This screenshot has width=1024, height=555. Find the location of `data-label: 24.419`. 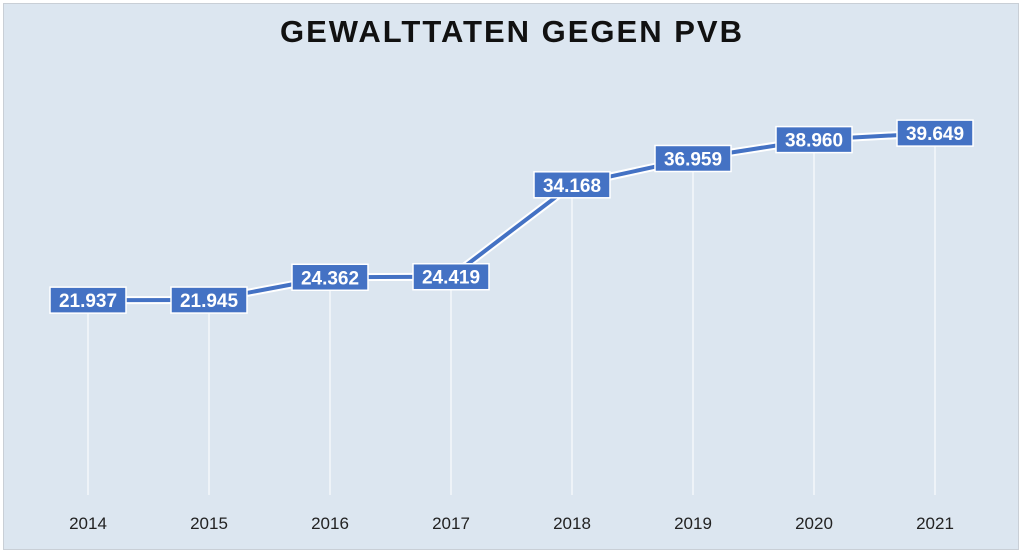

data-label: 24.419 is located at coordinates (451, 276).